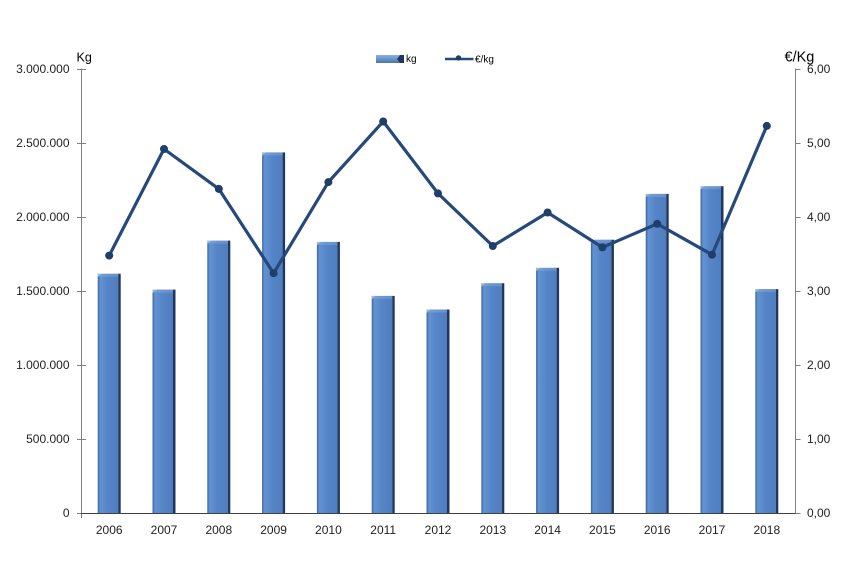 The height and width of the screenshot is (570, 860). What do you see at coordinates (43, 217) in the screenshot?
I see `svg-text: 2.000.000` at bounding box center [43, 217].